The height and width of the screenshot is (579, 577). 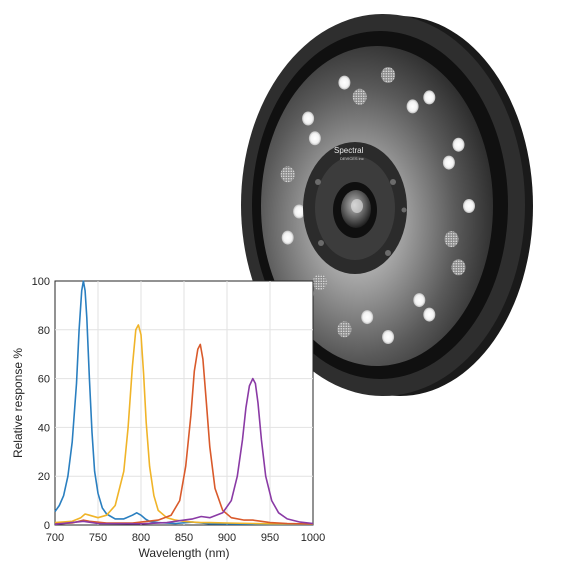 What do you see at coordinates (44, 477) in the screenshot?
I see `y-tick-label: 20` at bounding box center [44, 477].